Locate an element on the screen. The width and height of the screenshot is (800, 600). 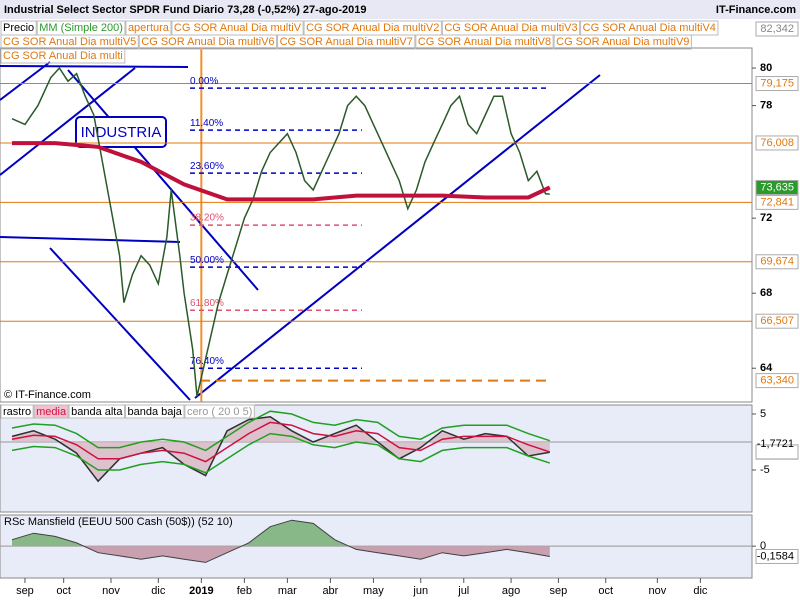
legend-entry: media is located at coordinates (51, 412).